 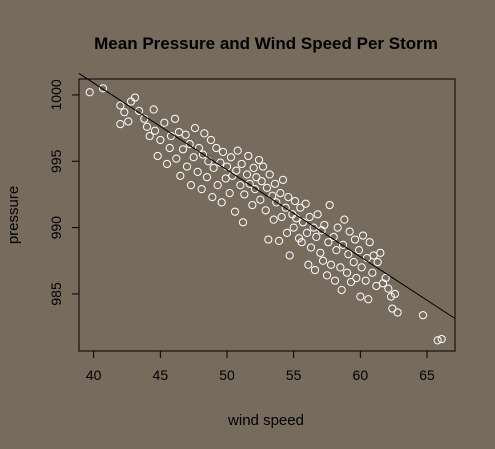 What do you see at coordinates (260, 366) in the screenshot?
I see `x-axis: 40 45 50 55 60 65` at bounding box center [260, 366].